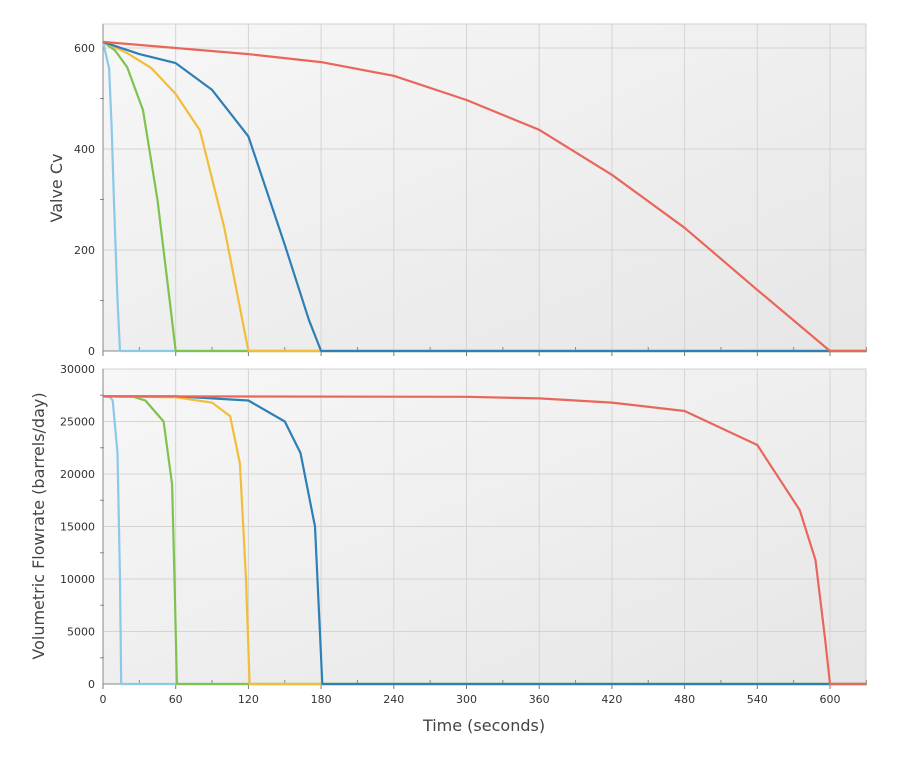 This screenshot has width=909, height=769. I want to click on y-tick-label: 15000, so click(77, 527).